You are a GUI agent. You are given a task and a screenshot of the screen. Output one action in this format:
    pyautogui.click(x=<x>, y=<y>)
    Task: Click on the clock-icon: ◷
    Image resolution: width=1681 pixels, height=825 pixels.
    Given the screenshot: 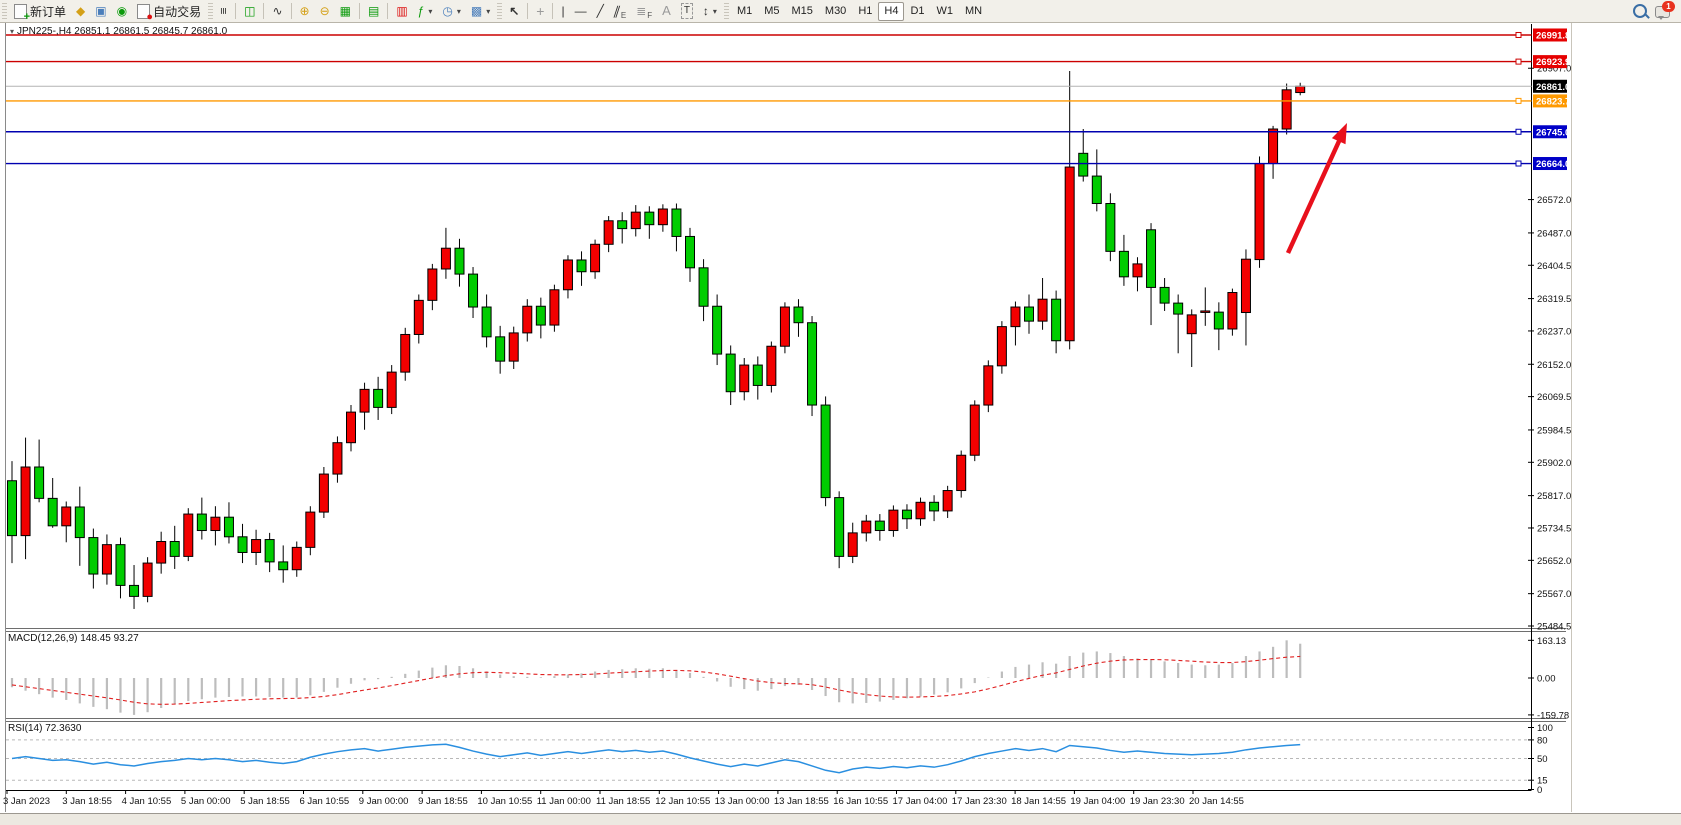 What is the action you would take?
    pyautogui.click(x=447, y=11)
    